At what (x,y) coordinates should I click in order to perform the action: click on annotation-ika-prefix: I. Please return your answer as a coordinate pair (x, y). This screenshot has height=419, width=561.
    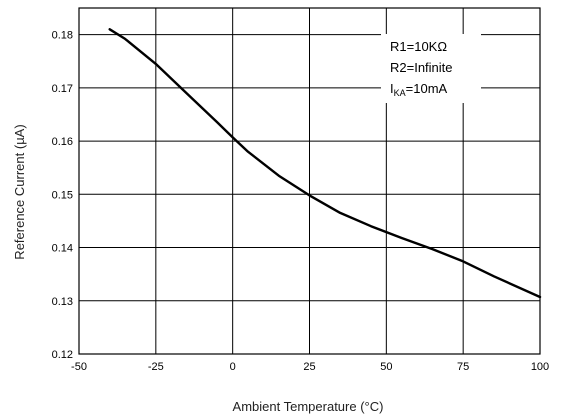
    Looking at the image, I should click on (392, 88).